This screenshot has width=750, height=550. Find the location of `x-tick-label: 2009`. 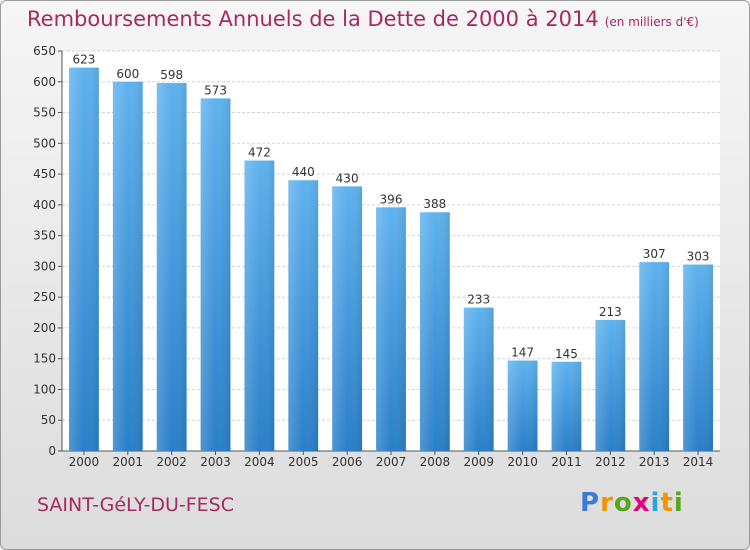

x-tick-label: 2009 is located at coordinates (478, 462).